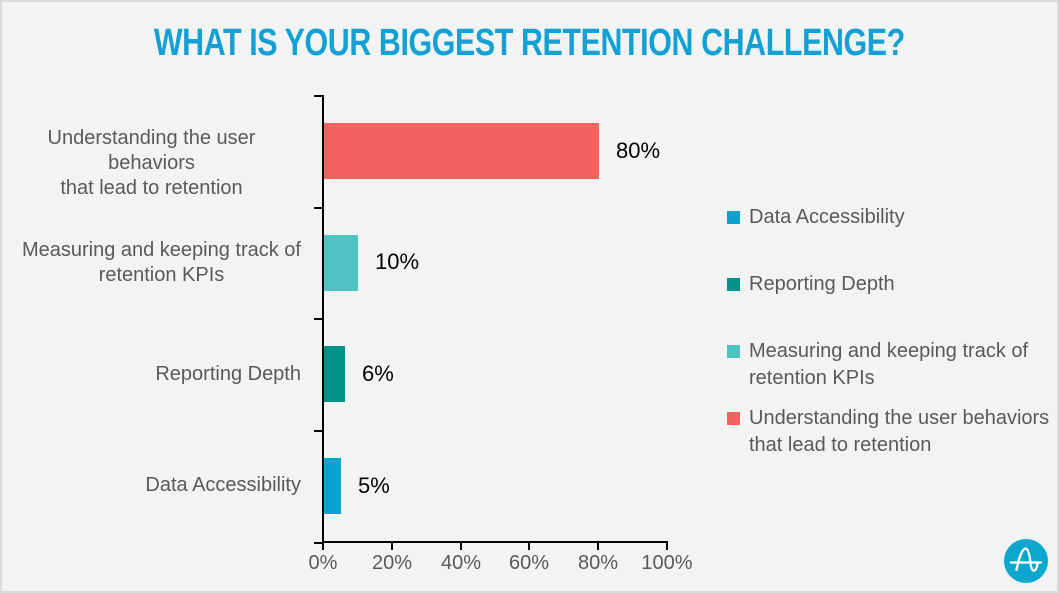  Describe the element at coordinates (392, 563) in the screenshot. I see `x-tick-label: 20%` at that location.